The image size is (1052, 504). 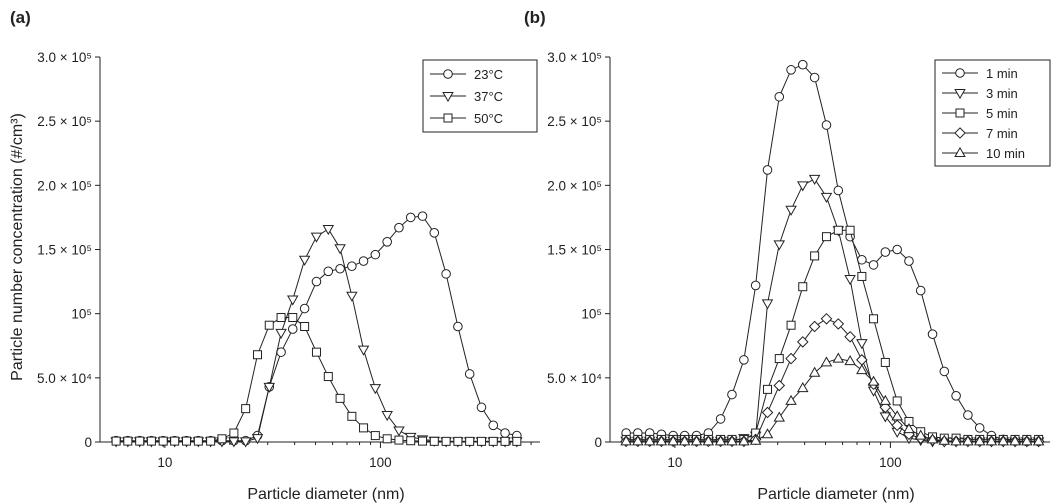 I want to click on x-tick-label: 10, so click(x=164, y=462).